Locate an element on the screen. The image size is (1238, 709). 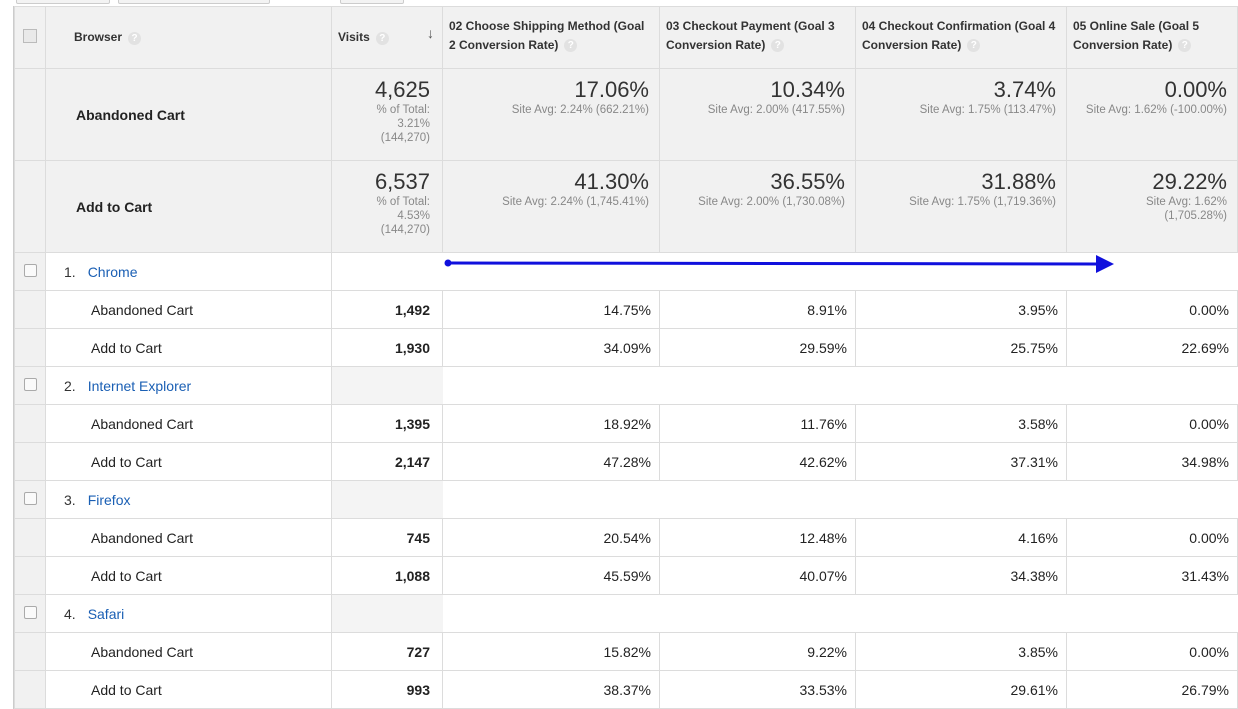
summary-visits: 4,625 % of Total: 3.21% (144,270) is located at coordinates (387, 114).